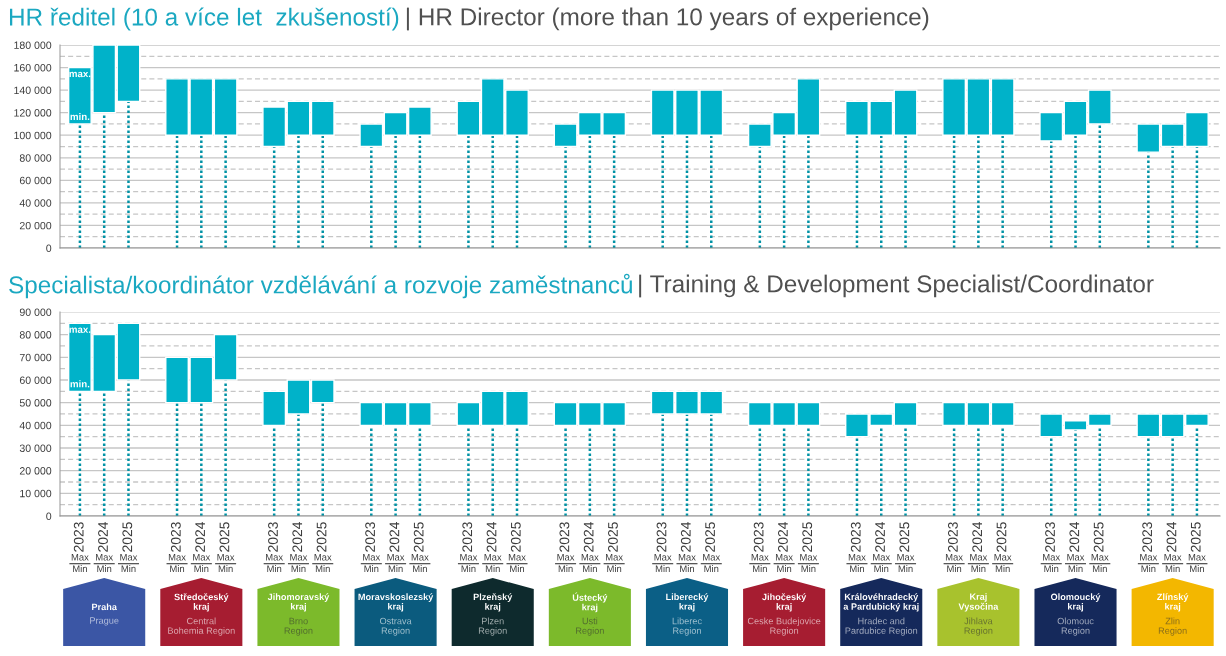 The width and height of the screenshot is (1226, 656). Describe the element at coordinates (978, 614) in the screenshot. I see `text: Kraj Vysočina Jihlava Region` at that location.